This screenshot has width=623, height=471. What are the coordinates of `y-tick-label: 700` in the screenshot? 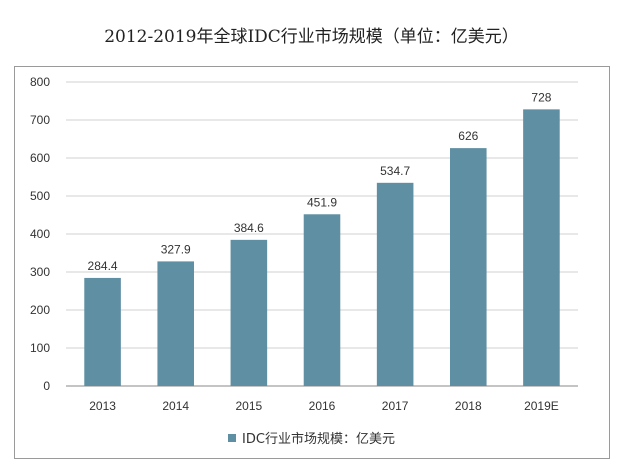 It's located at (40, 120).